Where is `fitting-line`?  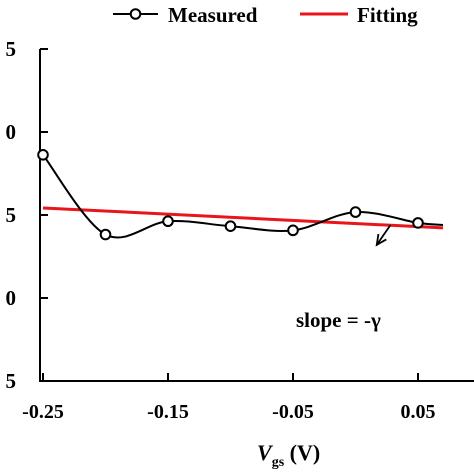 fitting-line is located at coordinates (243, 218).